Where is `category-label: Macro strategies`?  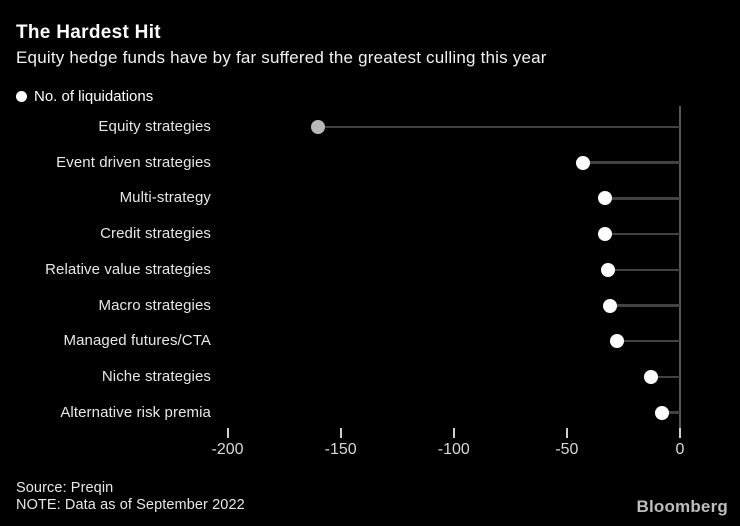
category-label: Macro strategies is located at coordinates (154, 305).